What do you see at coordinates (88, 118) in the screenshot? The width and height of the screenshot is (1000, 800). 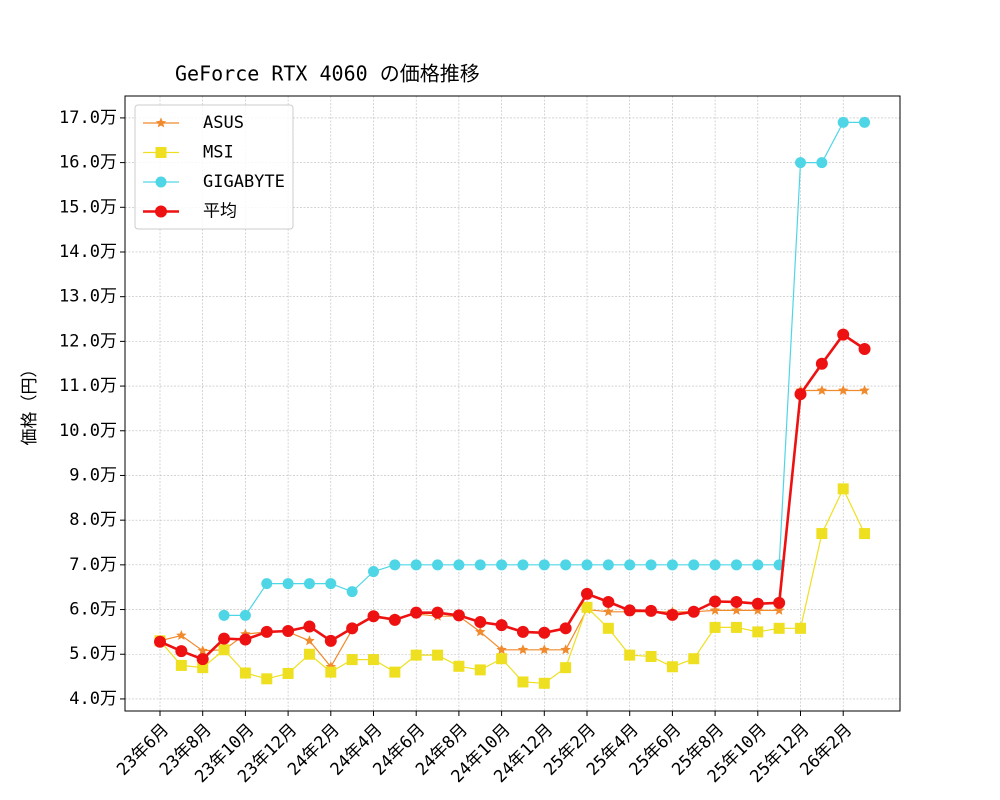 I see `y-tick-label: 17.0万` at bounding box center [88, 118].